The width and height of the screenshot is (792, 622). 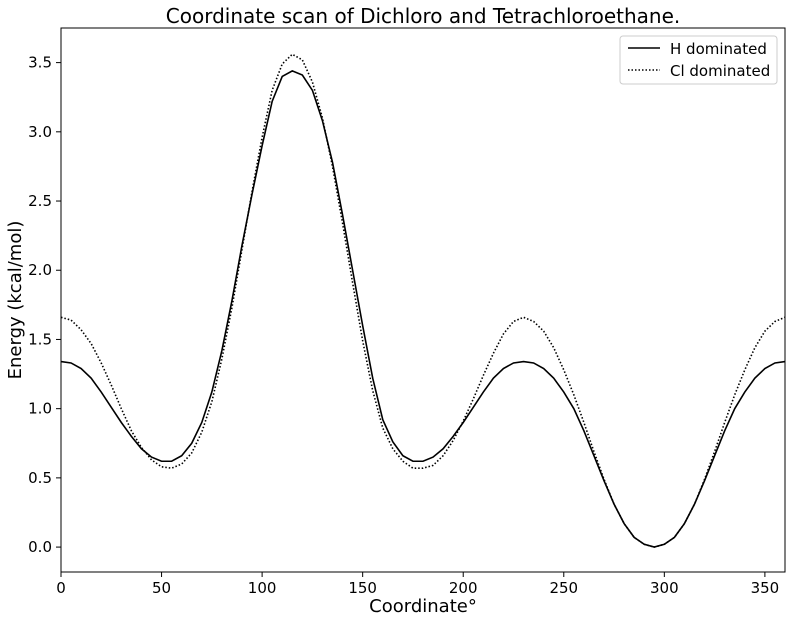 I want to click on x-tick-label: 50, so click(x=161, y=588).